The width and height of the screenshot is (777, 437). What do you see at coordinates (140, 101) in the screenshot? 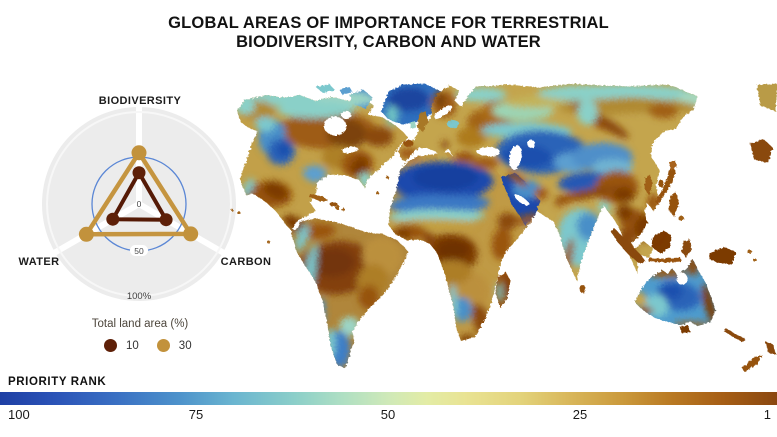
I see `axis-label-biodiversity: BIODIVERSITY` at bounding box center [140, 101].